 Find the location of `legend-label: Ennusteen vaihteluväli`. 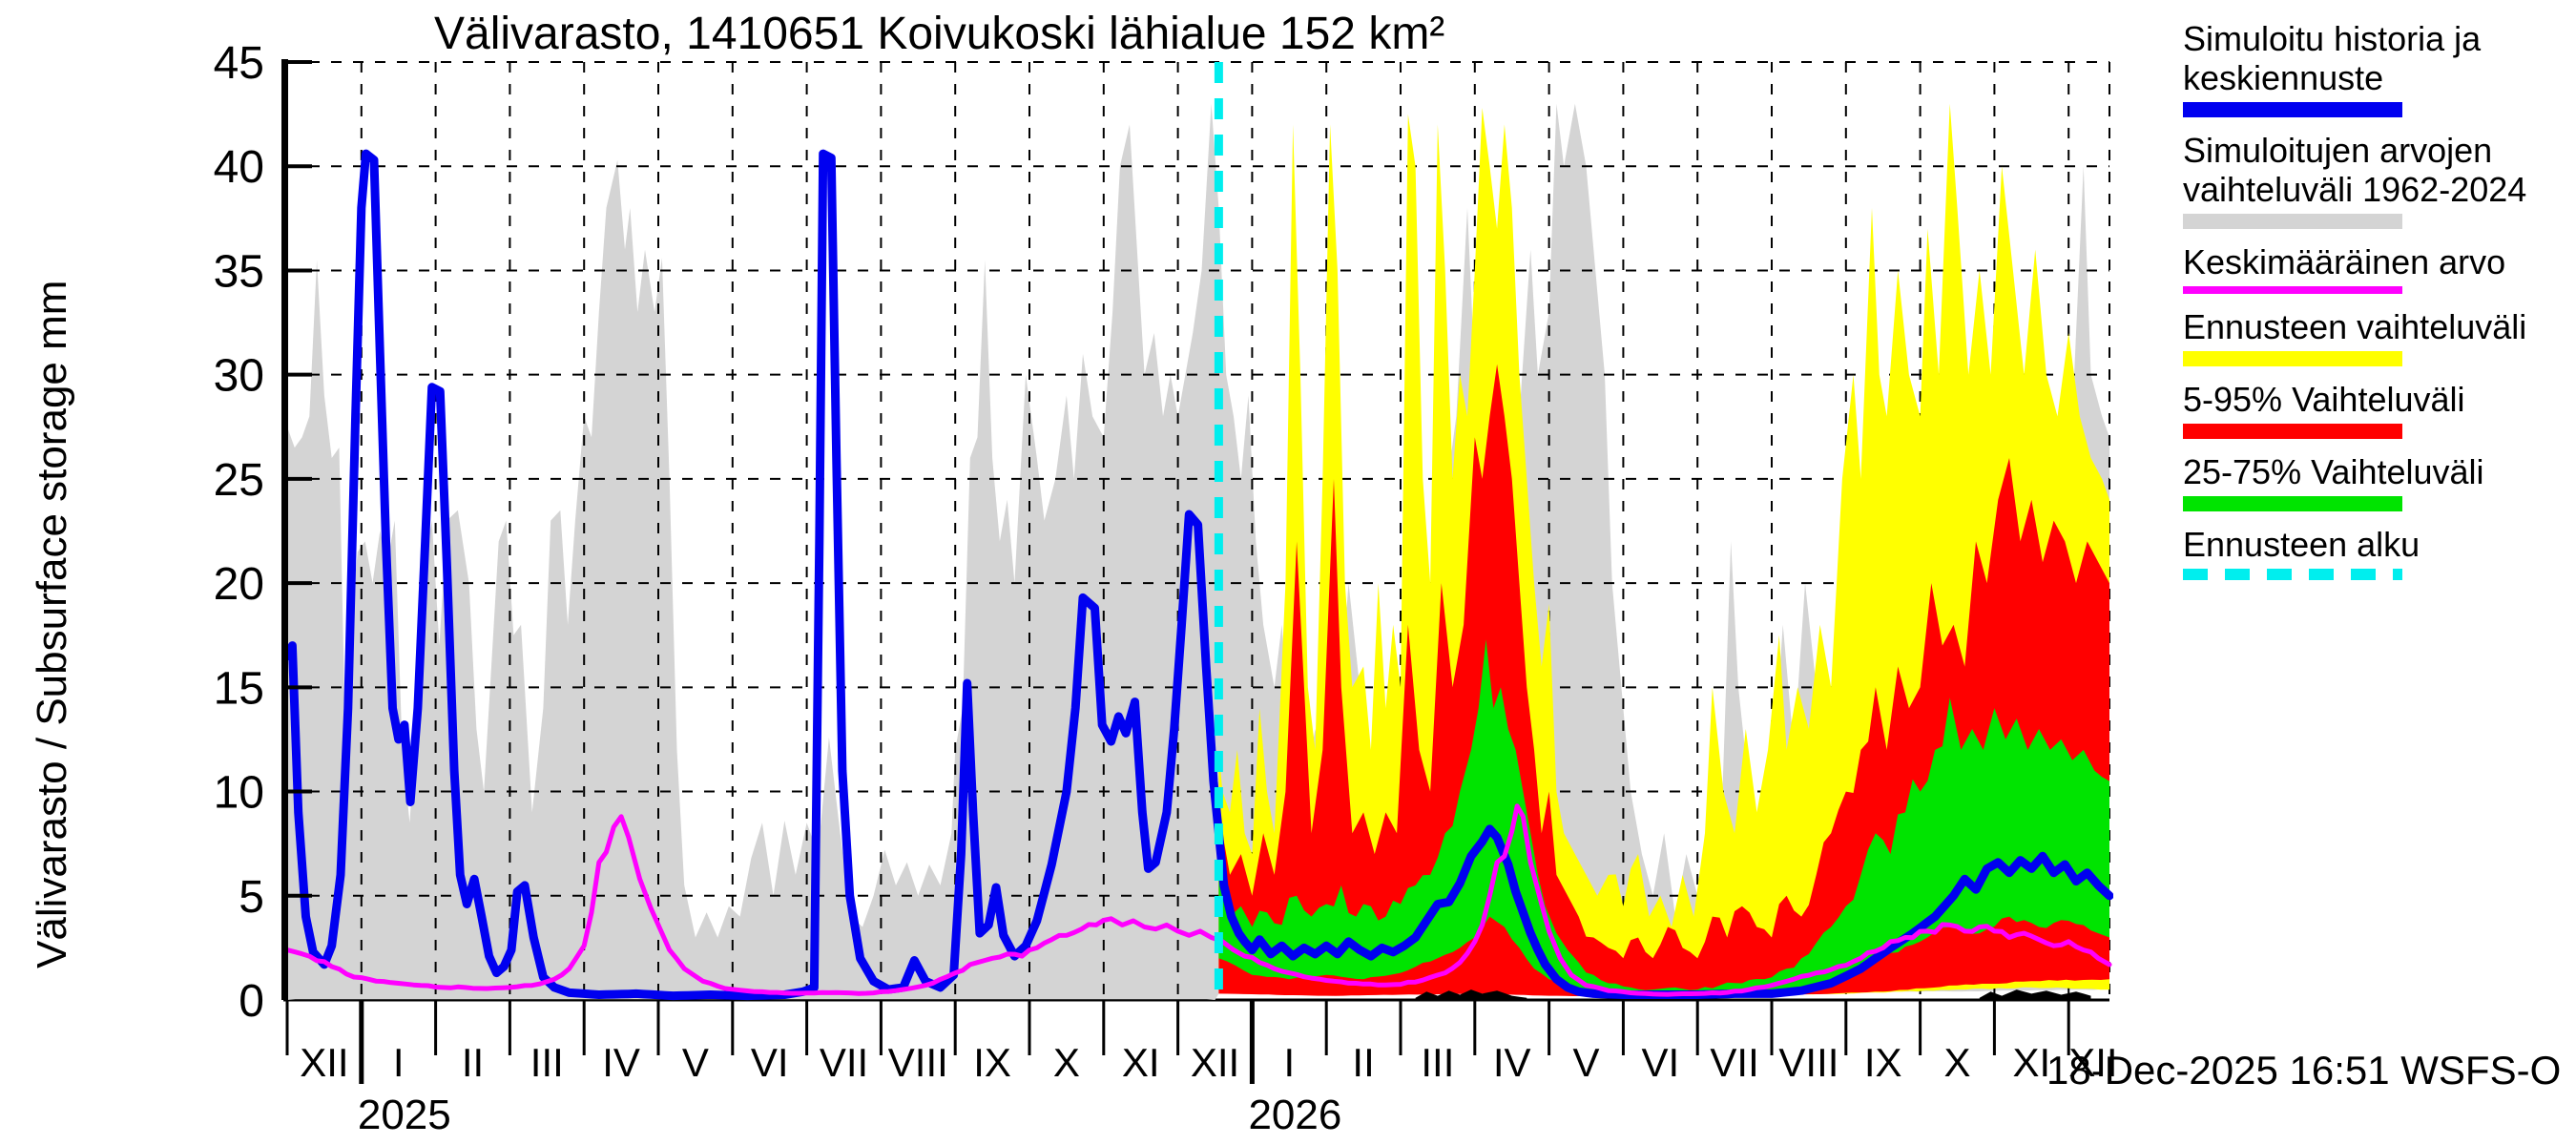

legend-label: Ennusteen vaihteluväli is located at coordinates (2355, 326).